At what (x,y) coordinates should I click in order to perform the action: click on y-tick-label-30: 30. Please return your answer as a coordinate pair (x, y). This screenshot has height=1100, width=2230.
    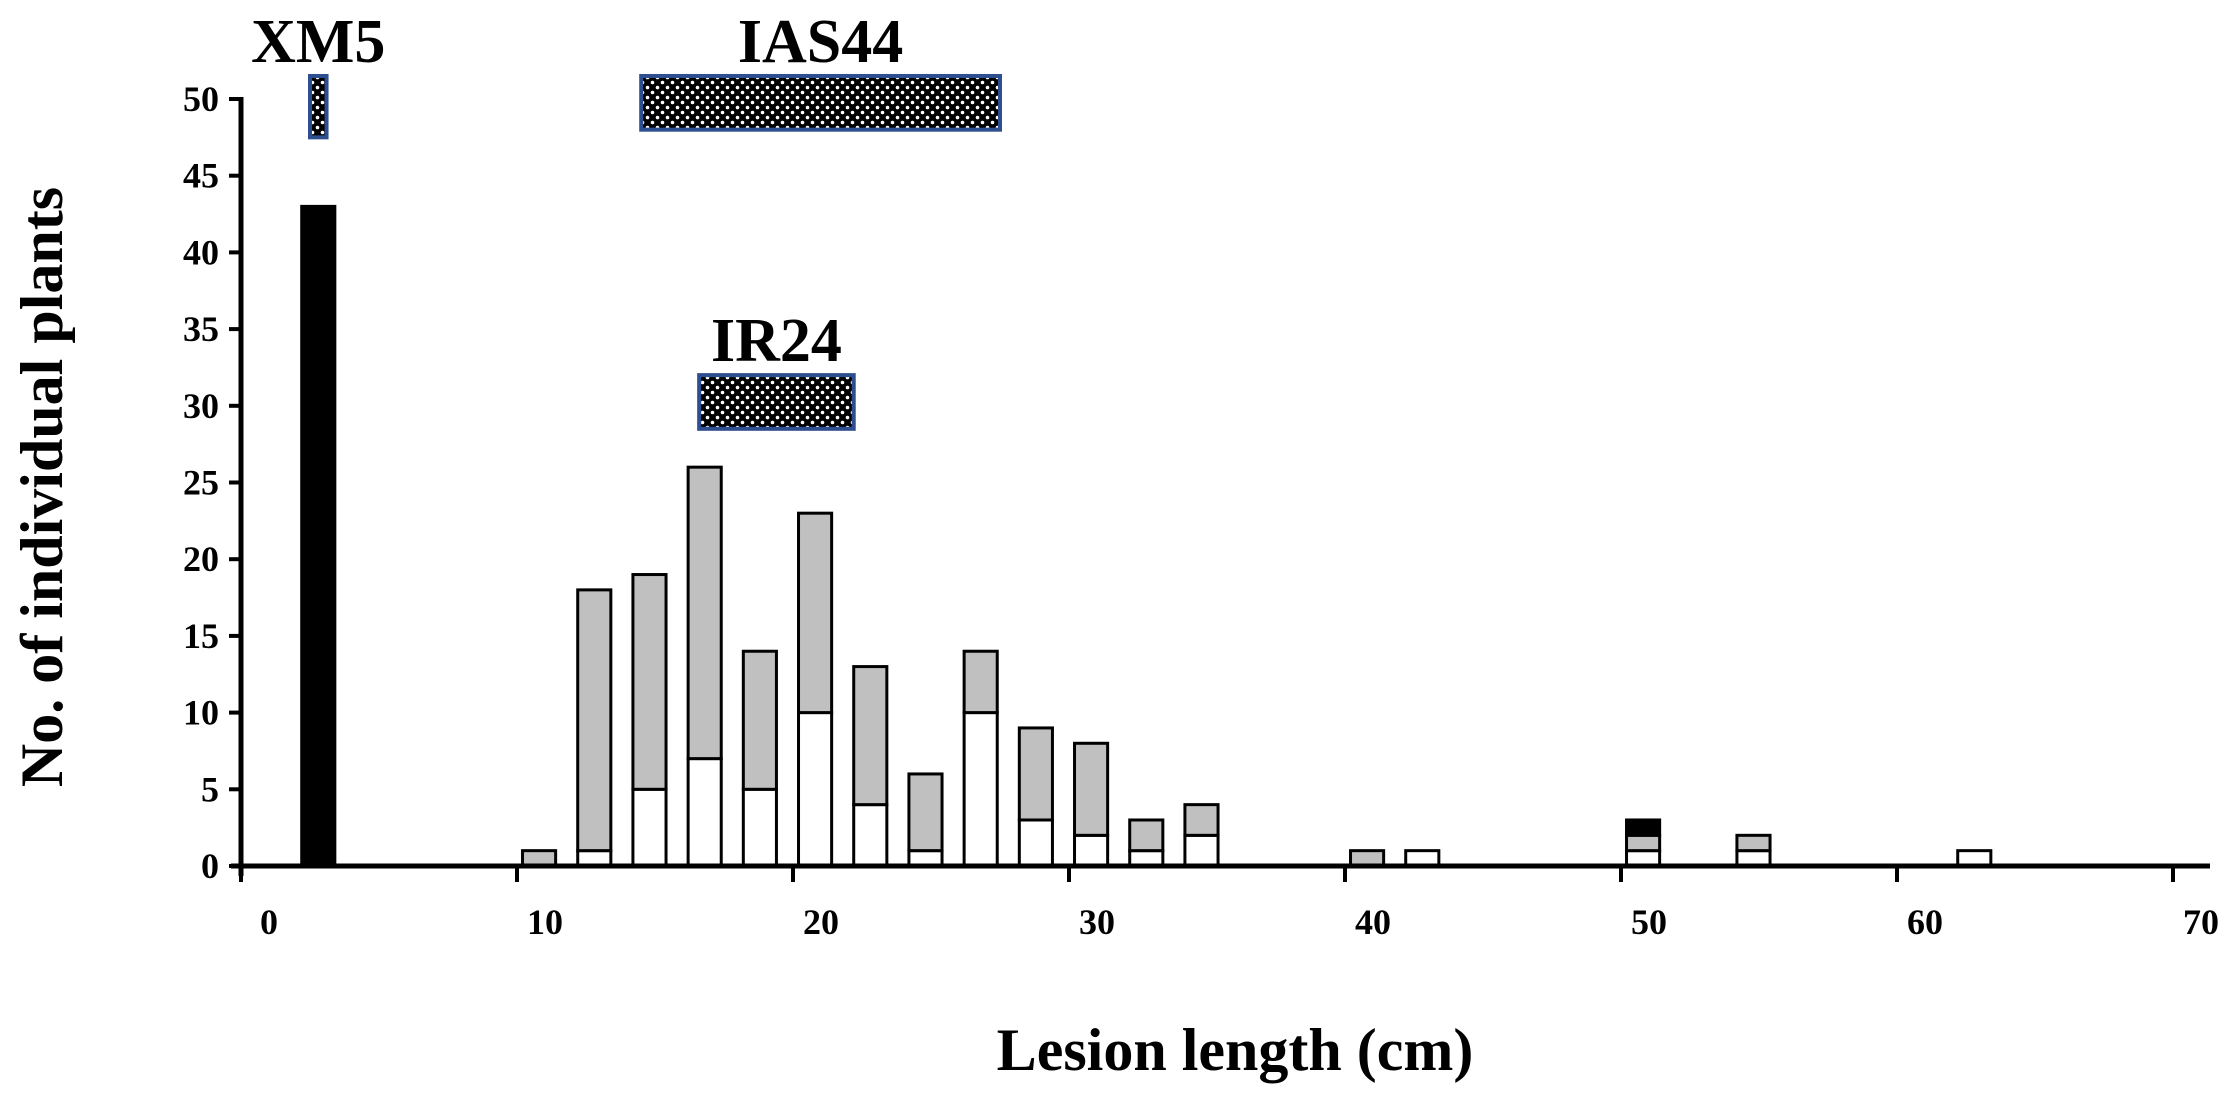
    Looking at the image, I should click on (201, 406).